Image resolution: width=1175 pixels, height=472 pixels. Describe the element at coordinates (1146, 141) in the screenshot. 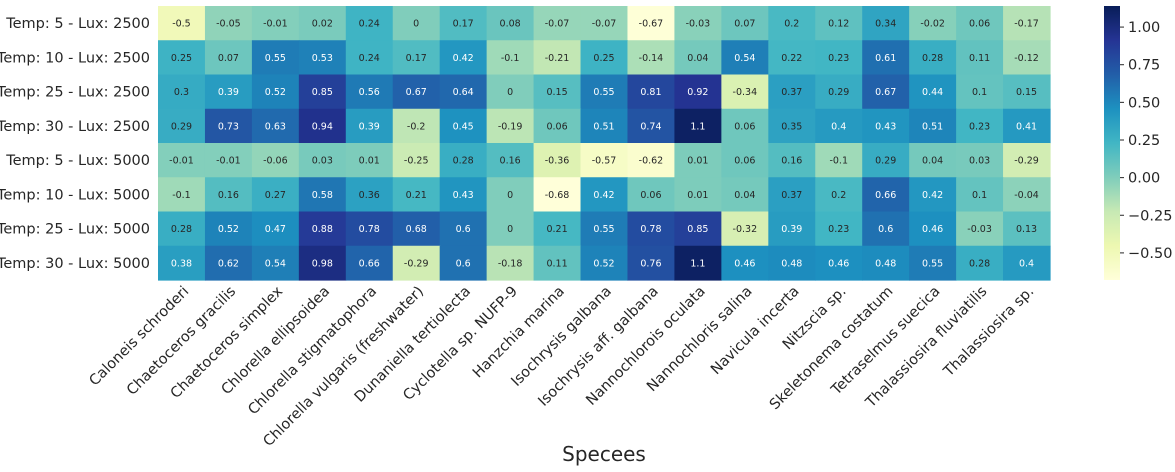

I see `colorbar-ticks: 1.00 0.75 0.50 0.25 0.00 −0.25 −0.50` at that location.